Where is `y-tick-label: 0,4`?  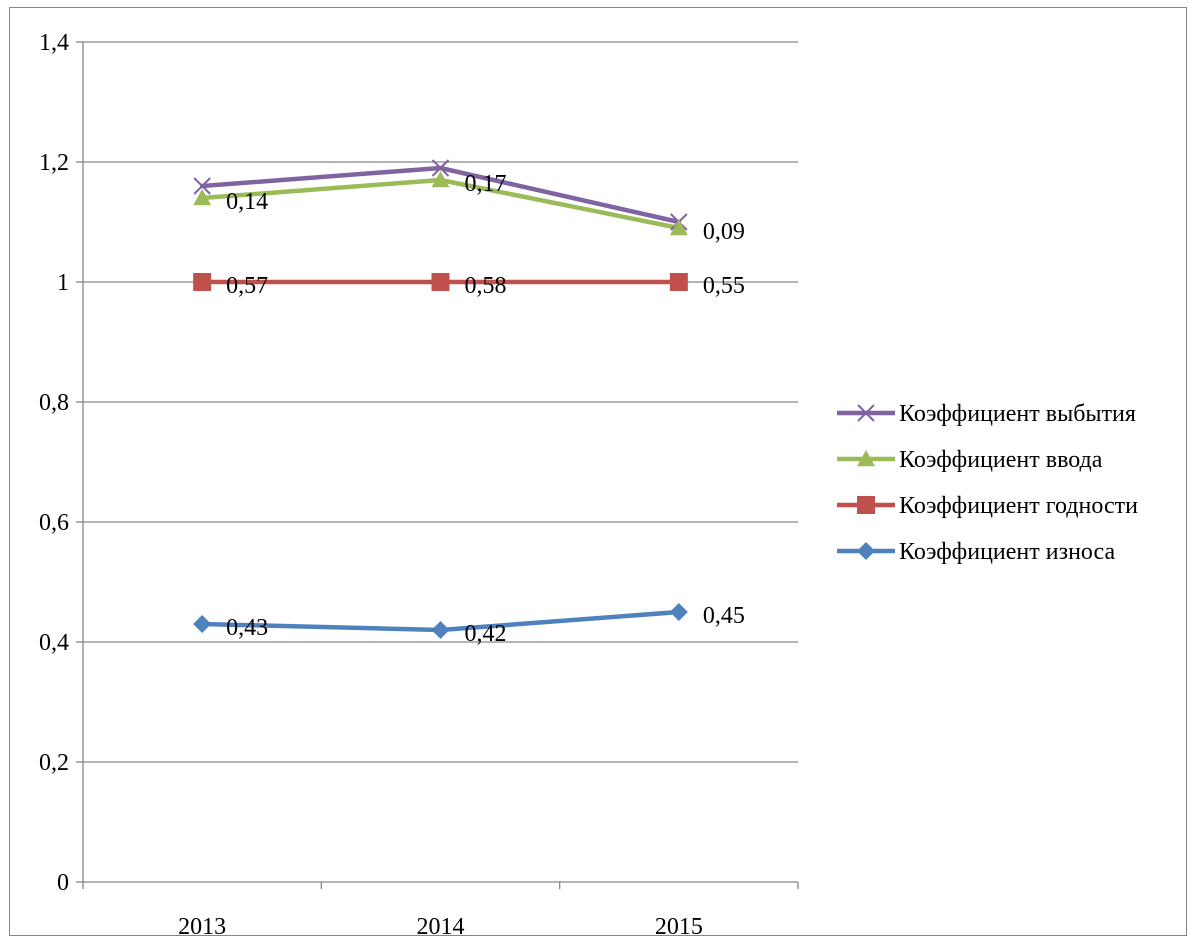
y-tick-label: 0,4 is located at coordinates (54, 643).